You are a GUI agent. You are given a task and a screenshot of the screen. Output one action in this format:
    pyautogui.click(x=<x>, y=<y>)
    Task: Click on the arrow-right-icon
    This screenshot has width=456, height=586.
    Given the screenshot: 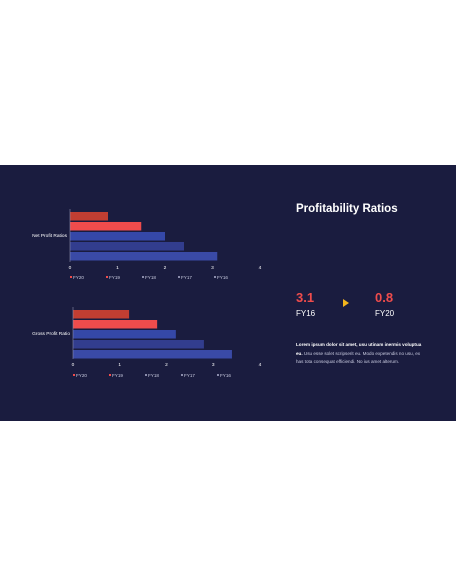 What is the action you would take?
    pyautogui.click(x=346, y=303)
    